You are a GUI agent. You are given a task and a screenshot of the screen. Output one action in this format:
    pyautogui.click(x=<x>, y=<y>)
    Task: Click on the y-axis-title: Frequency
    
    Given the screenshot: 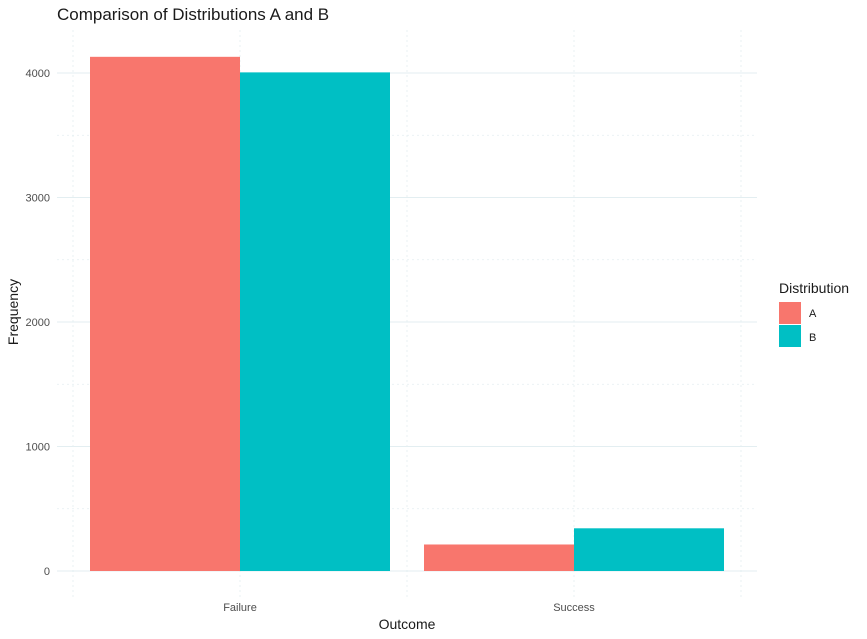 What is the action you would take?
    pyautogui.click(x=13, y=312)
    